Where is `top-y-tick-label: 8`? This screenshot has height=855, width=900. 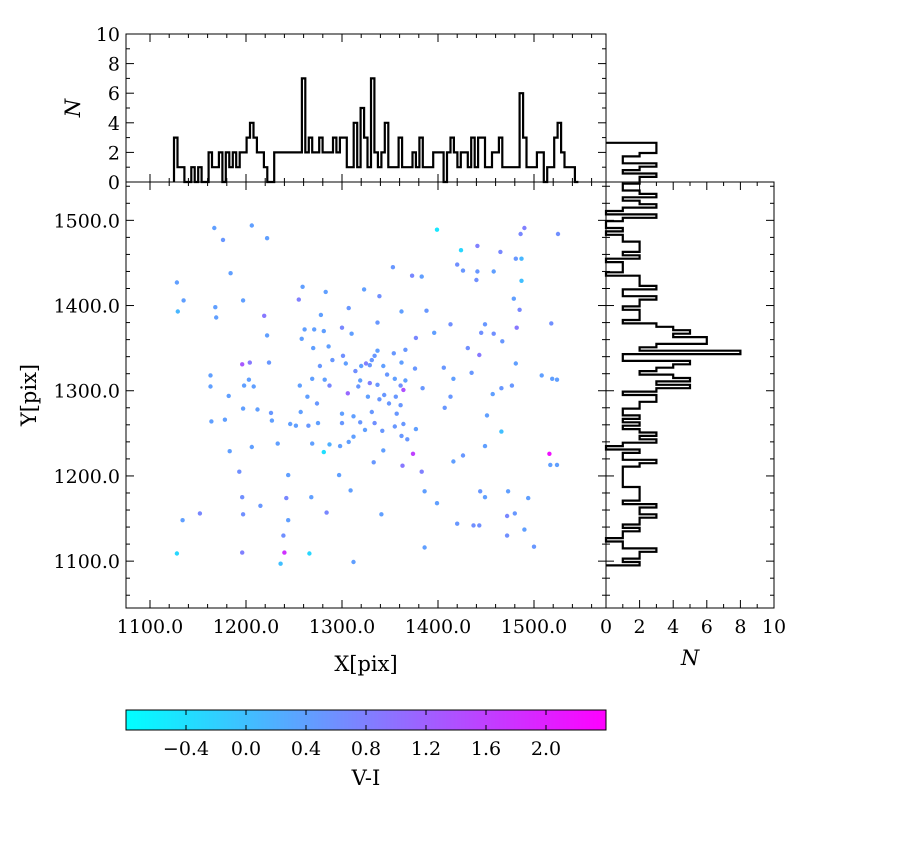
top-y-tick-label: 8 is located at coordinates (114, 65).